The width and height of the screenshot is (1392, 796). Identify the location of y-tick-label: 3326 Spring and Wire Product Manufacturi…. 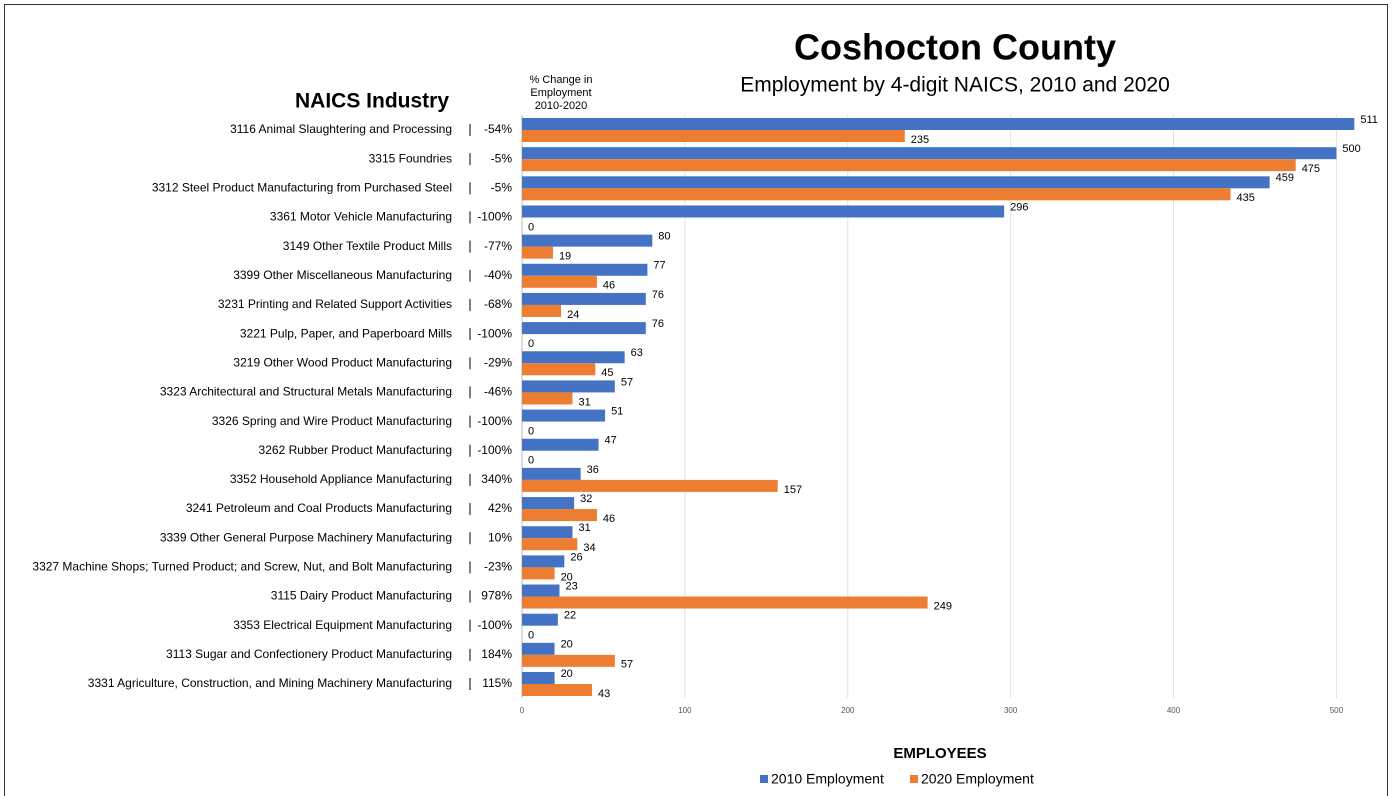
(332, 421).